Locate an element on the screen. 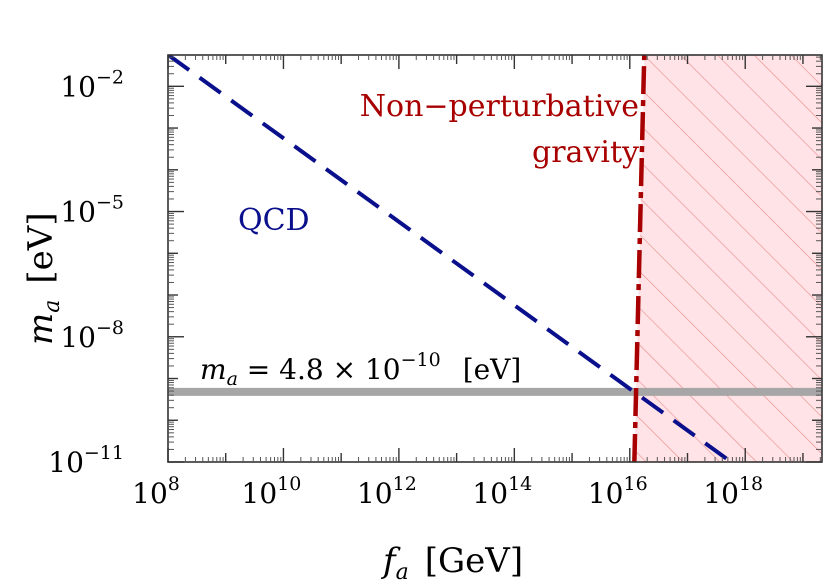 This screenshot has height=588, width=830. non-perturbative-boundary-line is located at coordinates (639, 258).